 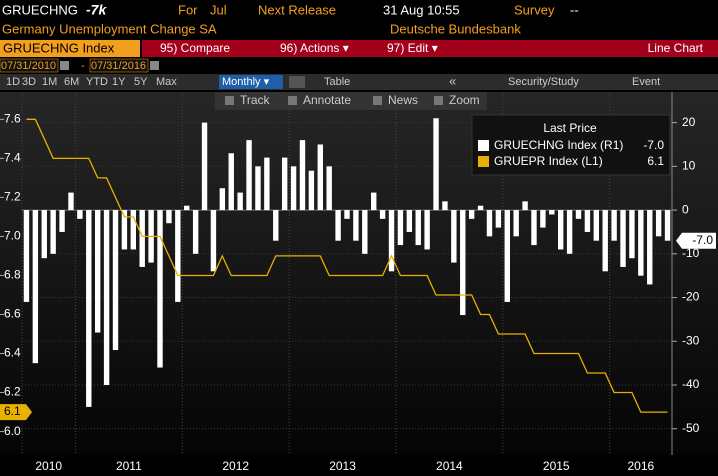 I want to click on event-button: Event, so click(x=646, y=82).